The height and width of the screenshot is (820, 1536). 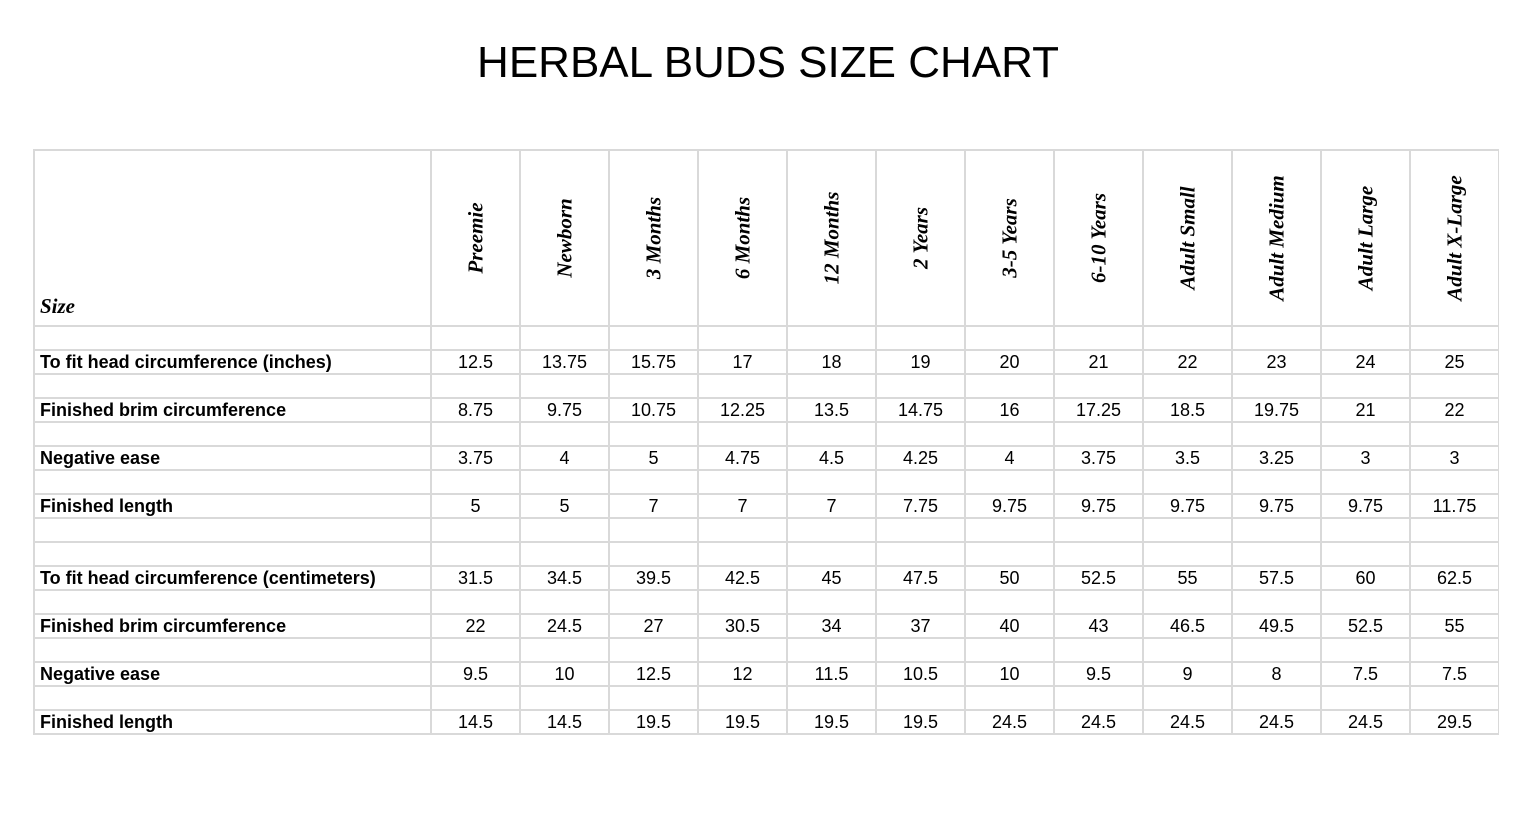 I want to click on size-column-label: Preemie, so click(x=475, y=238).